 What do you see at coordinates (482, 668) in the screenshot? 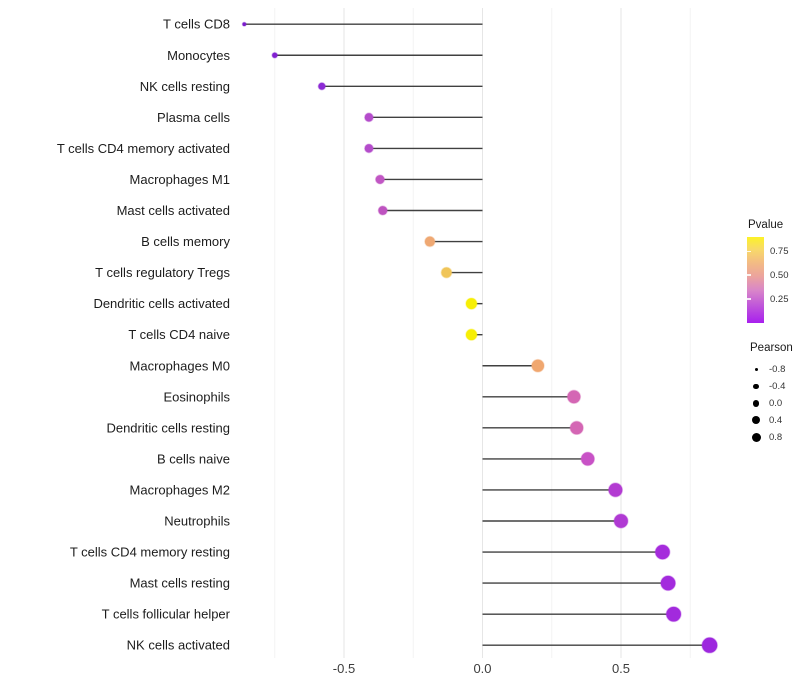
I see `x-axis-tick-label: 0.0` at bounding box center [482, 668].